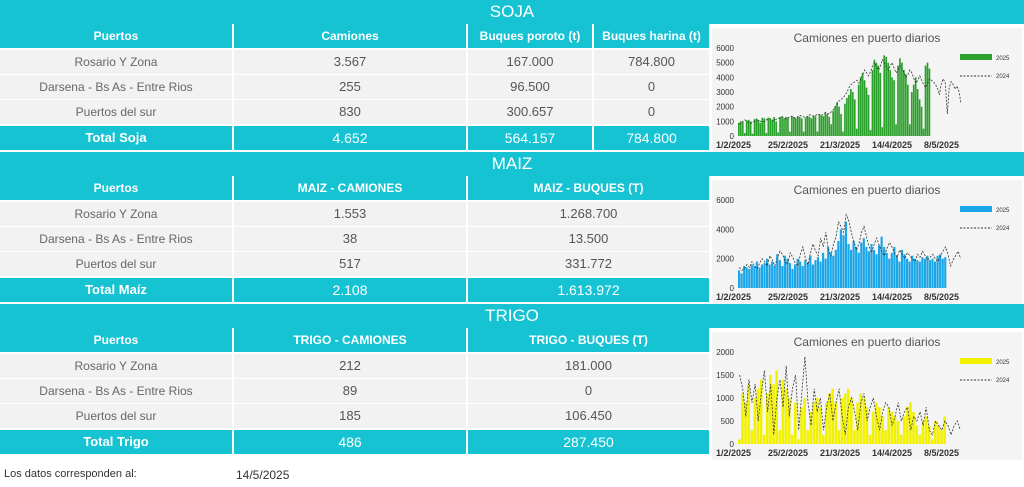 This screenshot has height=487, width=1024. What do you see at coordinates (116, 366) in the screenshot?
I see `table-cell: Rosario Y Zona` at bounding box center [116, 366].